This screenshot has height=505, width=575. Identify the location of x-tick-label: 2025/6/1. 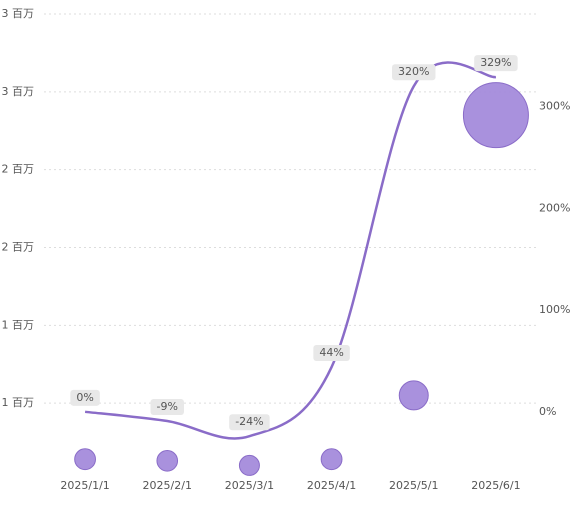
(495, 485).